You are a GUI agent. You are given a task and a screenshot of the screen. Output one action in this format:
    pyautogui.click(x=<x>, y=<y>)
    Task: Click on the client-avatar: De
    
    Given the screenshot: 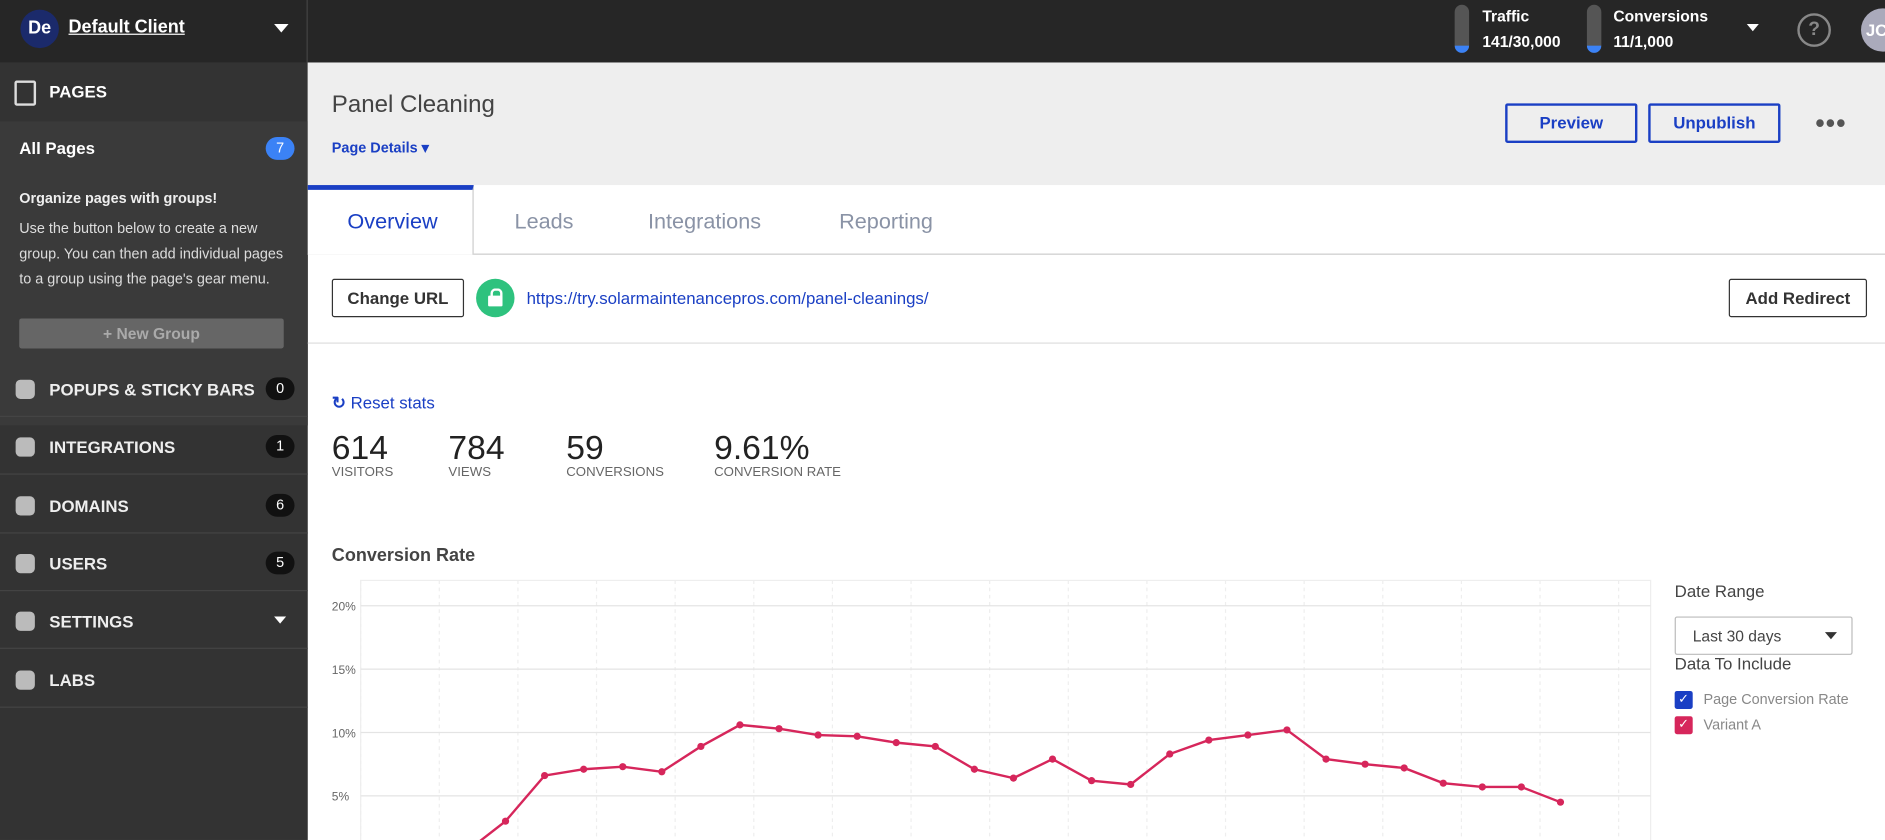 What is the action you would take?
    pyautogui.click(x=39, y=29)
    